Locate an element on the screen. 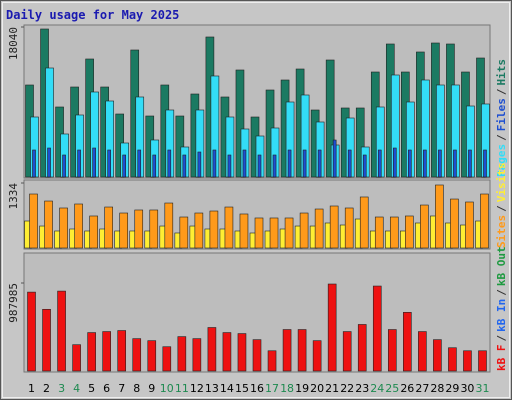  x-tick-label: 26 is located at coordinates (407, 388).